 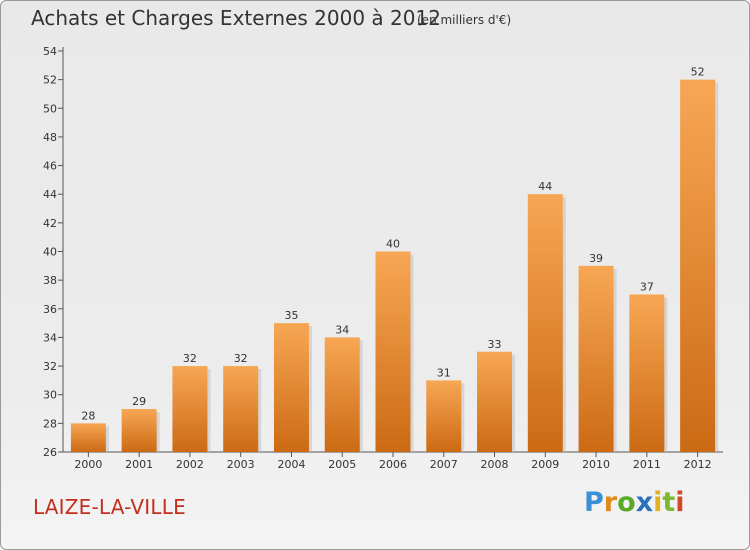 I want to click on commune-name: LAIZE-LA-VILLE, so click(x=109, y=507).